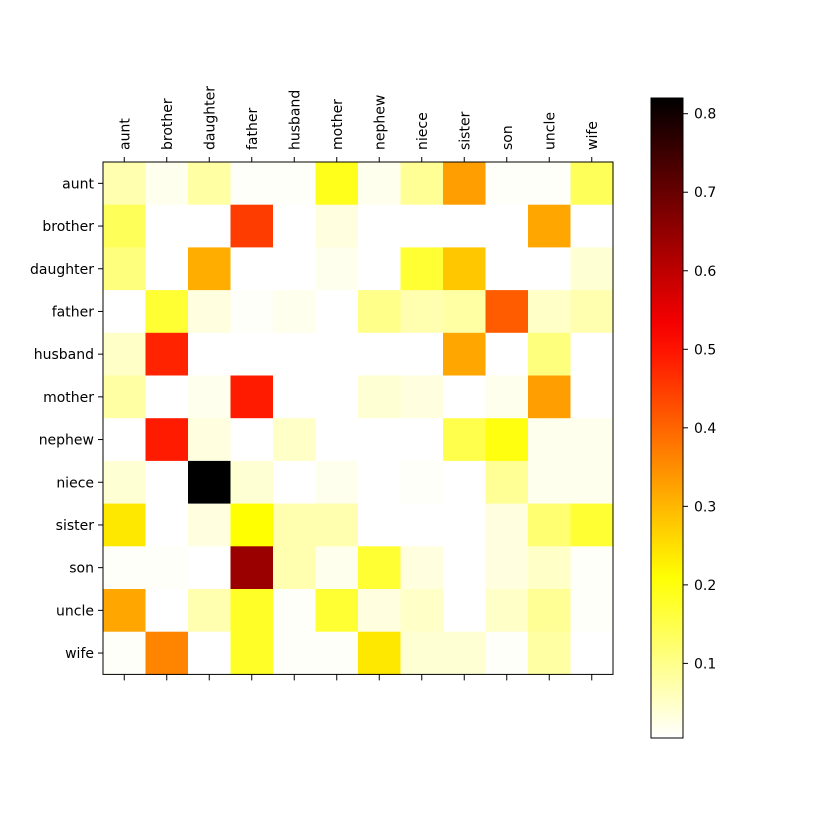 The height and width of the screenshot is (830, 830). Describe the element at coordinates (705, 664) in the screenshot. I see `colorbar-tick-label: 0.1` at that location.